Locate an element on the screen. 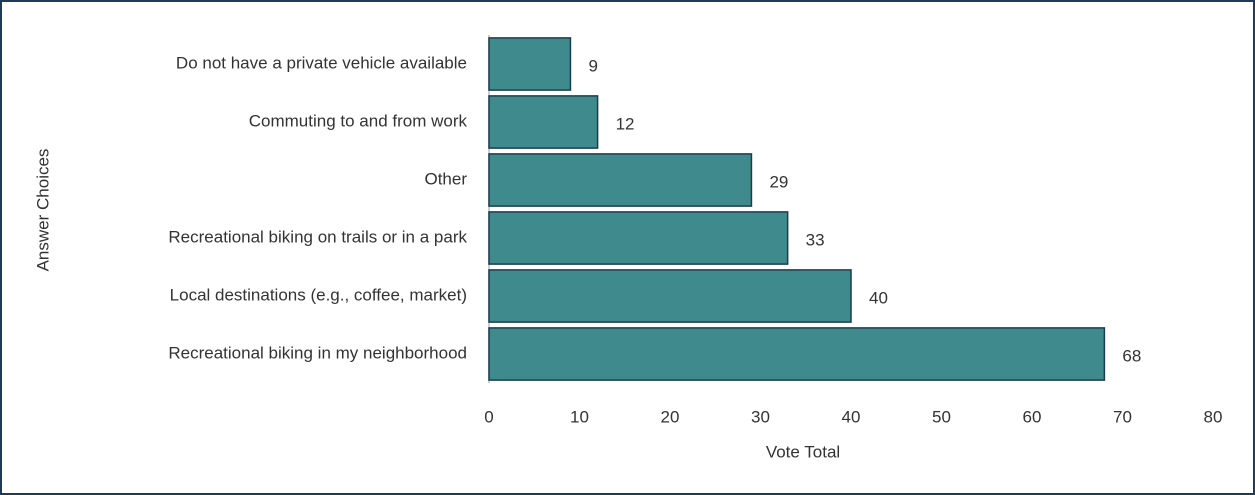  x-tick-label: 60 is located at coordinates (1032, 416).